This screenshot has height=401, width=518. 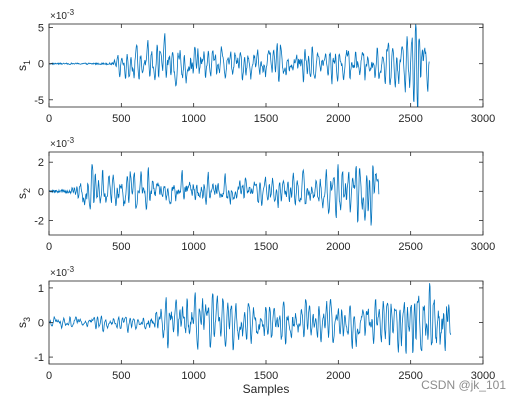 What do you see at coordinates (41, 29) in the screenshot?
I see `y-tick-label: 5` at bounding box center [41, 29].